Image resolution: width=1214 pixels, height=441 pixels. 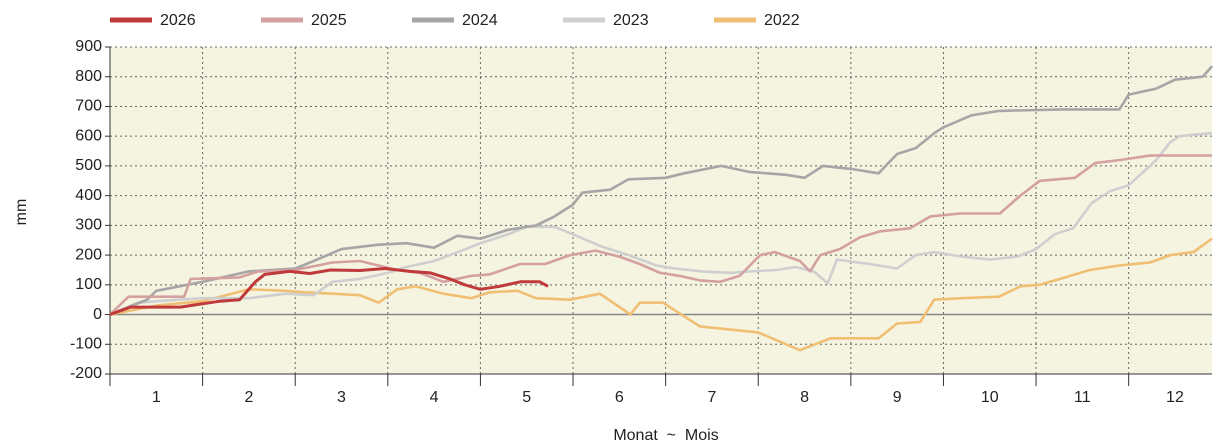 What do you see at coordinates (631, 20) in the screenshot?
I see `legend-label: 2023` at bounding box center [631, 20].